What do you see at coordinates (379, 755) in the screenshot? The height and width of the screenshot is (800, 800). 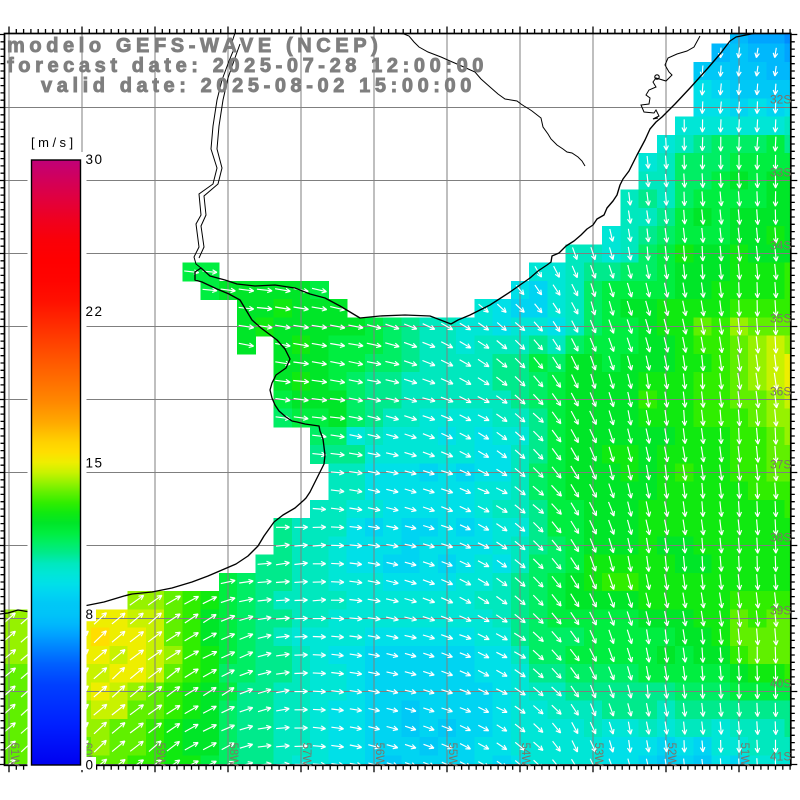 I see `svg-text: 56W` at bounding box center [379, 755].